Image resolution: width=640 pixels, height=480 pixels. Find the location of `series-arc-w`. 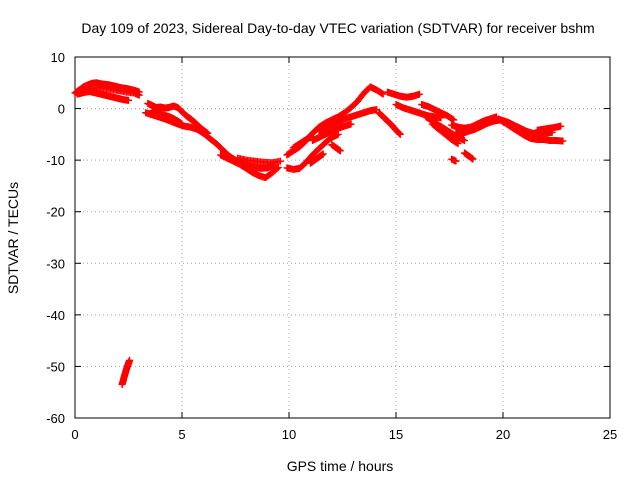

series-arc-w is located at coordinates (454, 160).